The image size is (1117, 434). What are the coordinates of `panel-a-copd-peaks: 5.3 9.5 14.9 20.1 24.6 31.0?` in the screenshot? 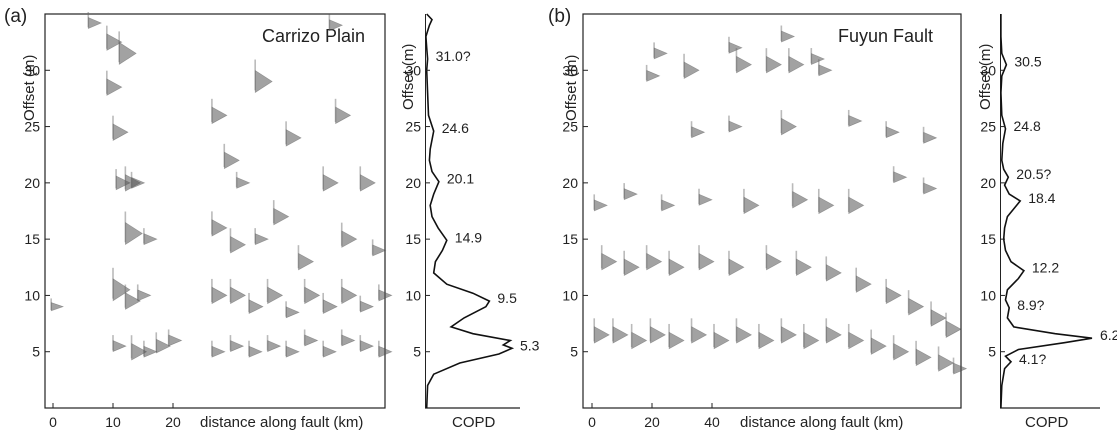 It's located at (488, 200).